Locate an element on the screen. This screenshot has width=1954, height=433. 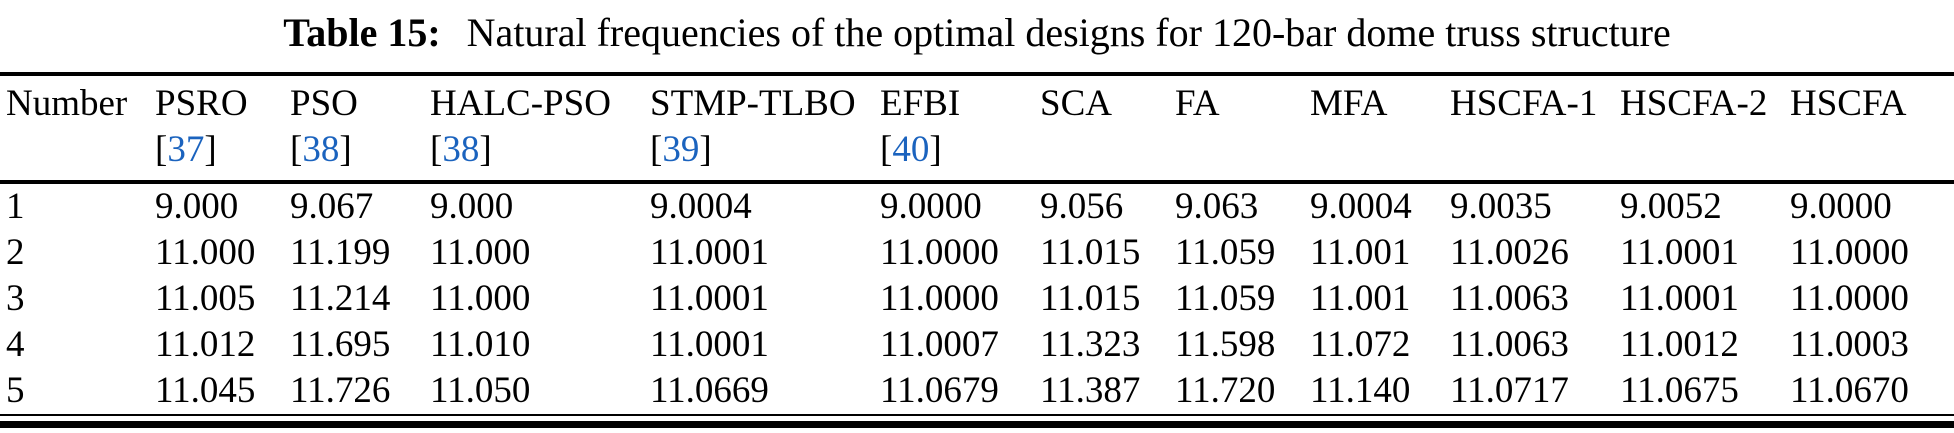
column-label: FA is located at coordinates (1197, 103).